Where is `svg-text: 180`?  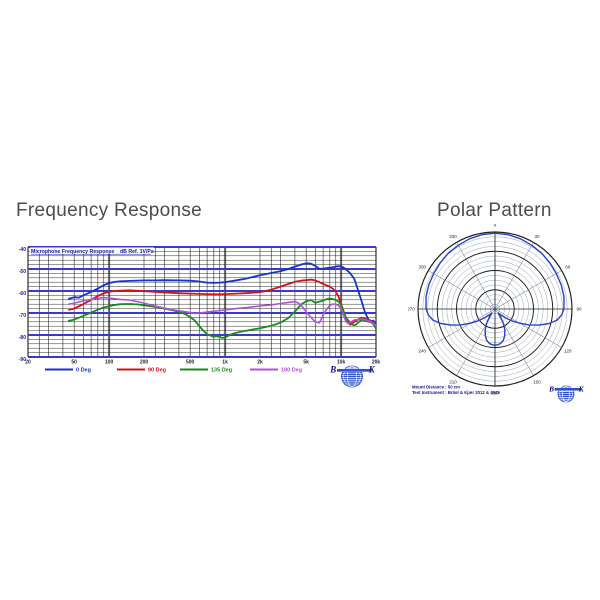 svg-text: 180 is located at coordinates (495, 393).